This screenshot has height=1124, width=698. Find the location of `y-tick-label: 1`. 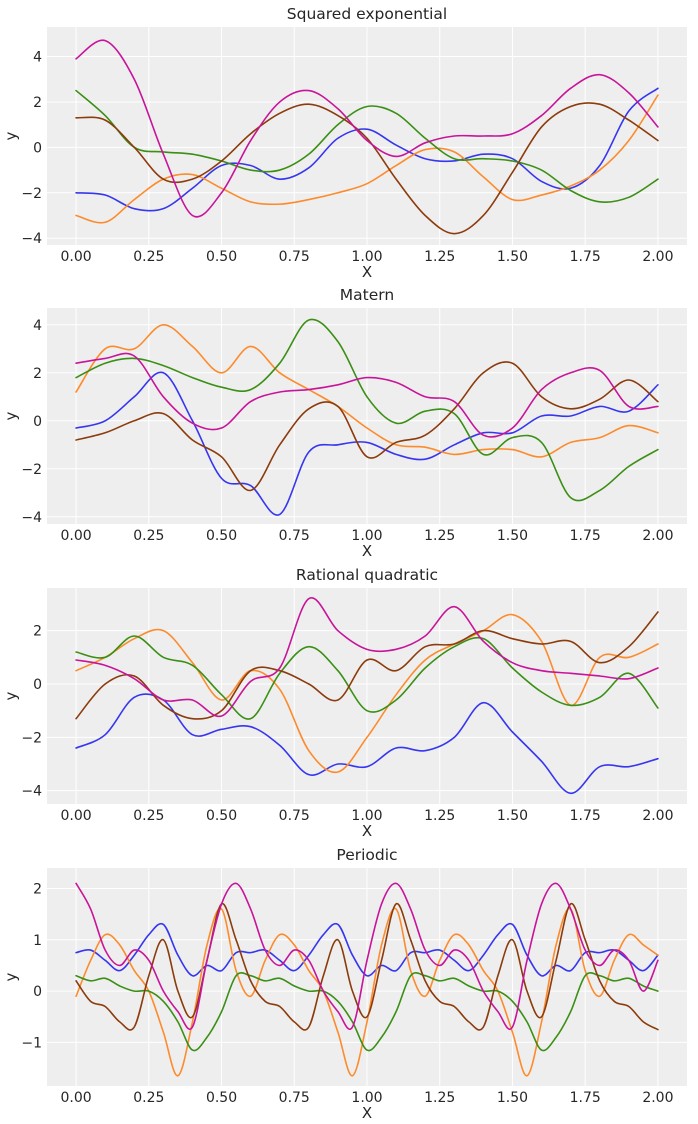

y-tick-label: 1 is located at coordinates (37, 941).